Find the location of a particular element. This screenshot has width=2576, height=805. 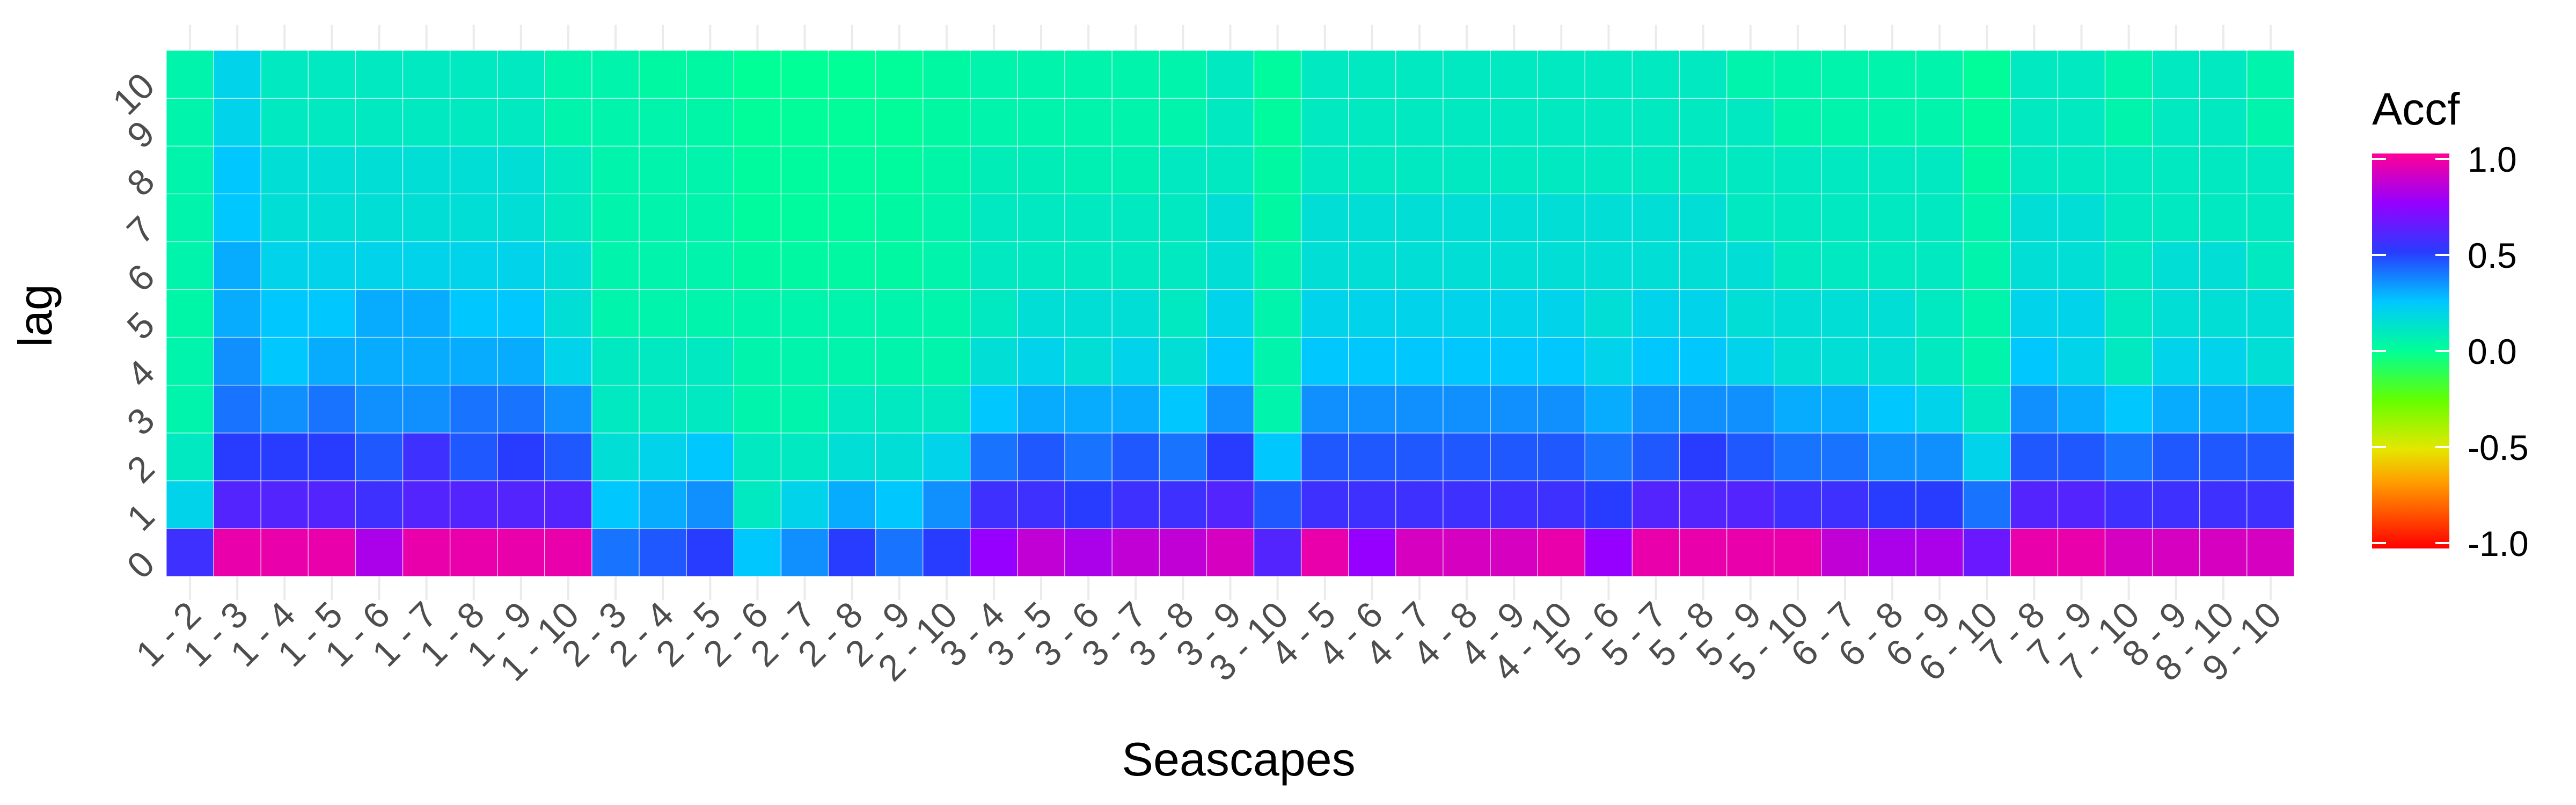

y-tick-label: 4 is located at coordinates (140, 373).